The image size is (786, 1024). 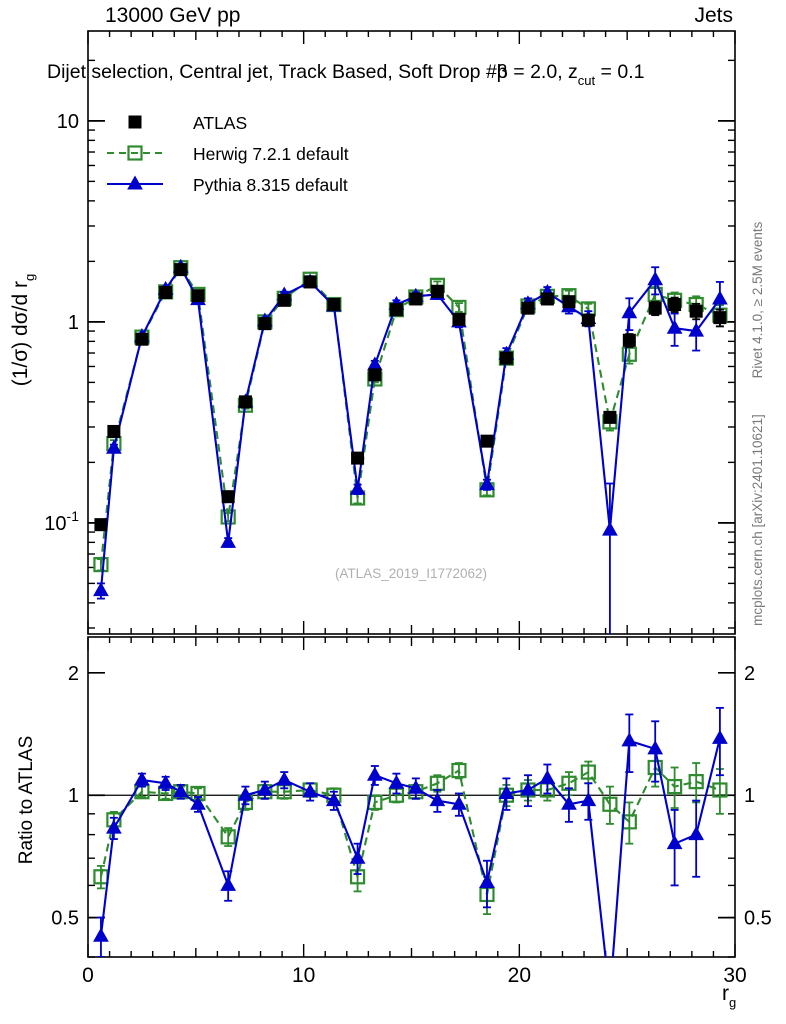 What do you see at coordinates (29, 277) in the screenshot?
I see `y-main-label-sub: g` at bounding box center [29, 277].